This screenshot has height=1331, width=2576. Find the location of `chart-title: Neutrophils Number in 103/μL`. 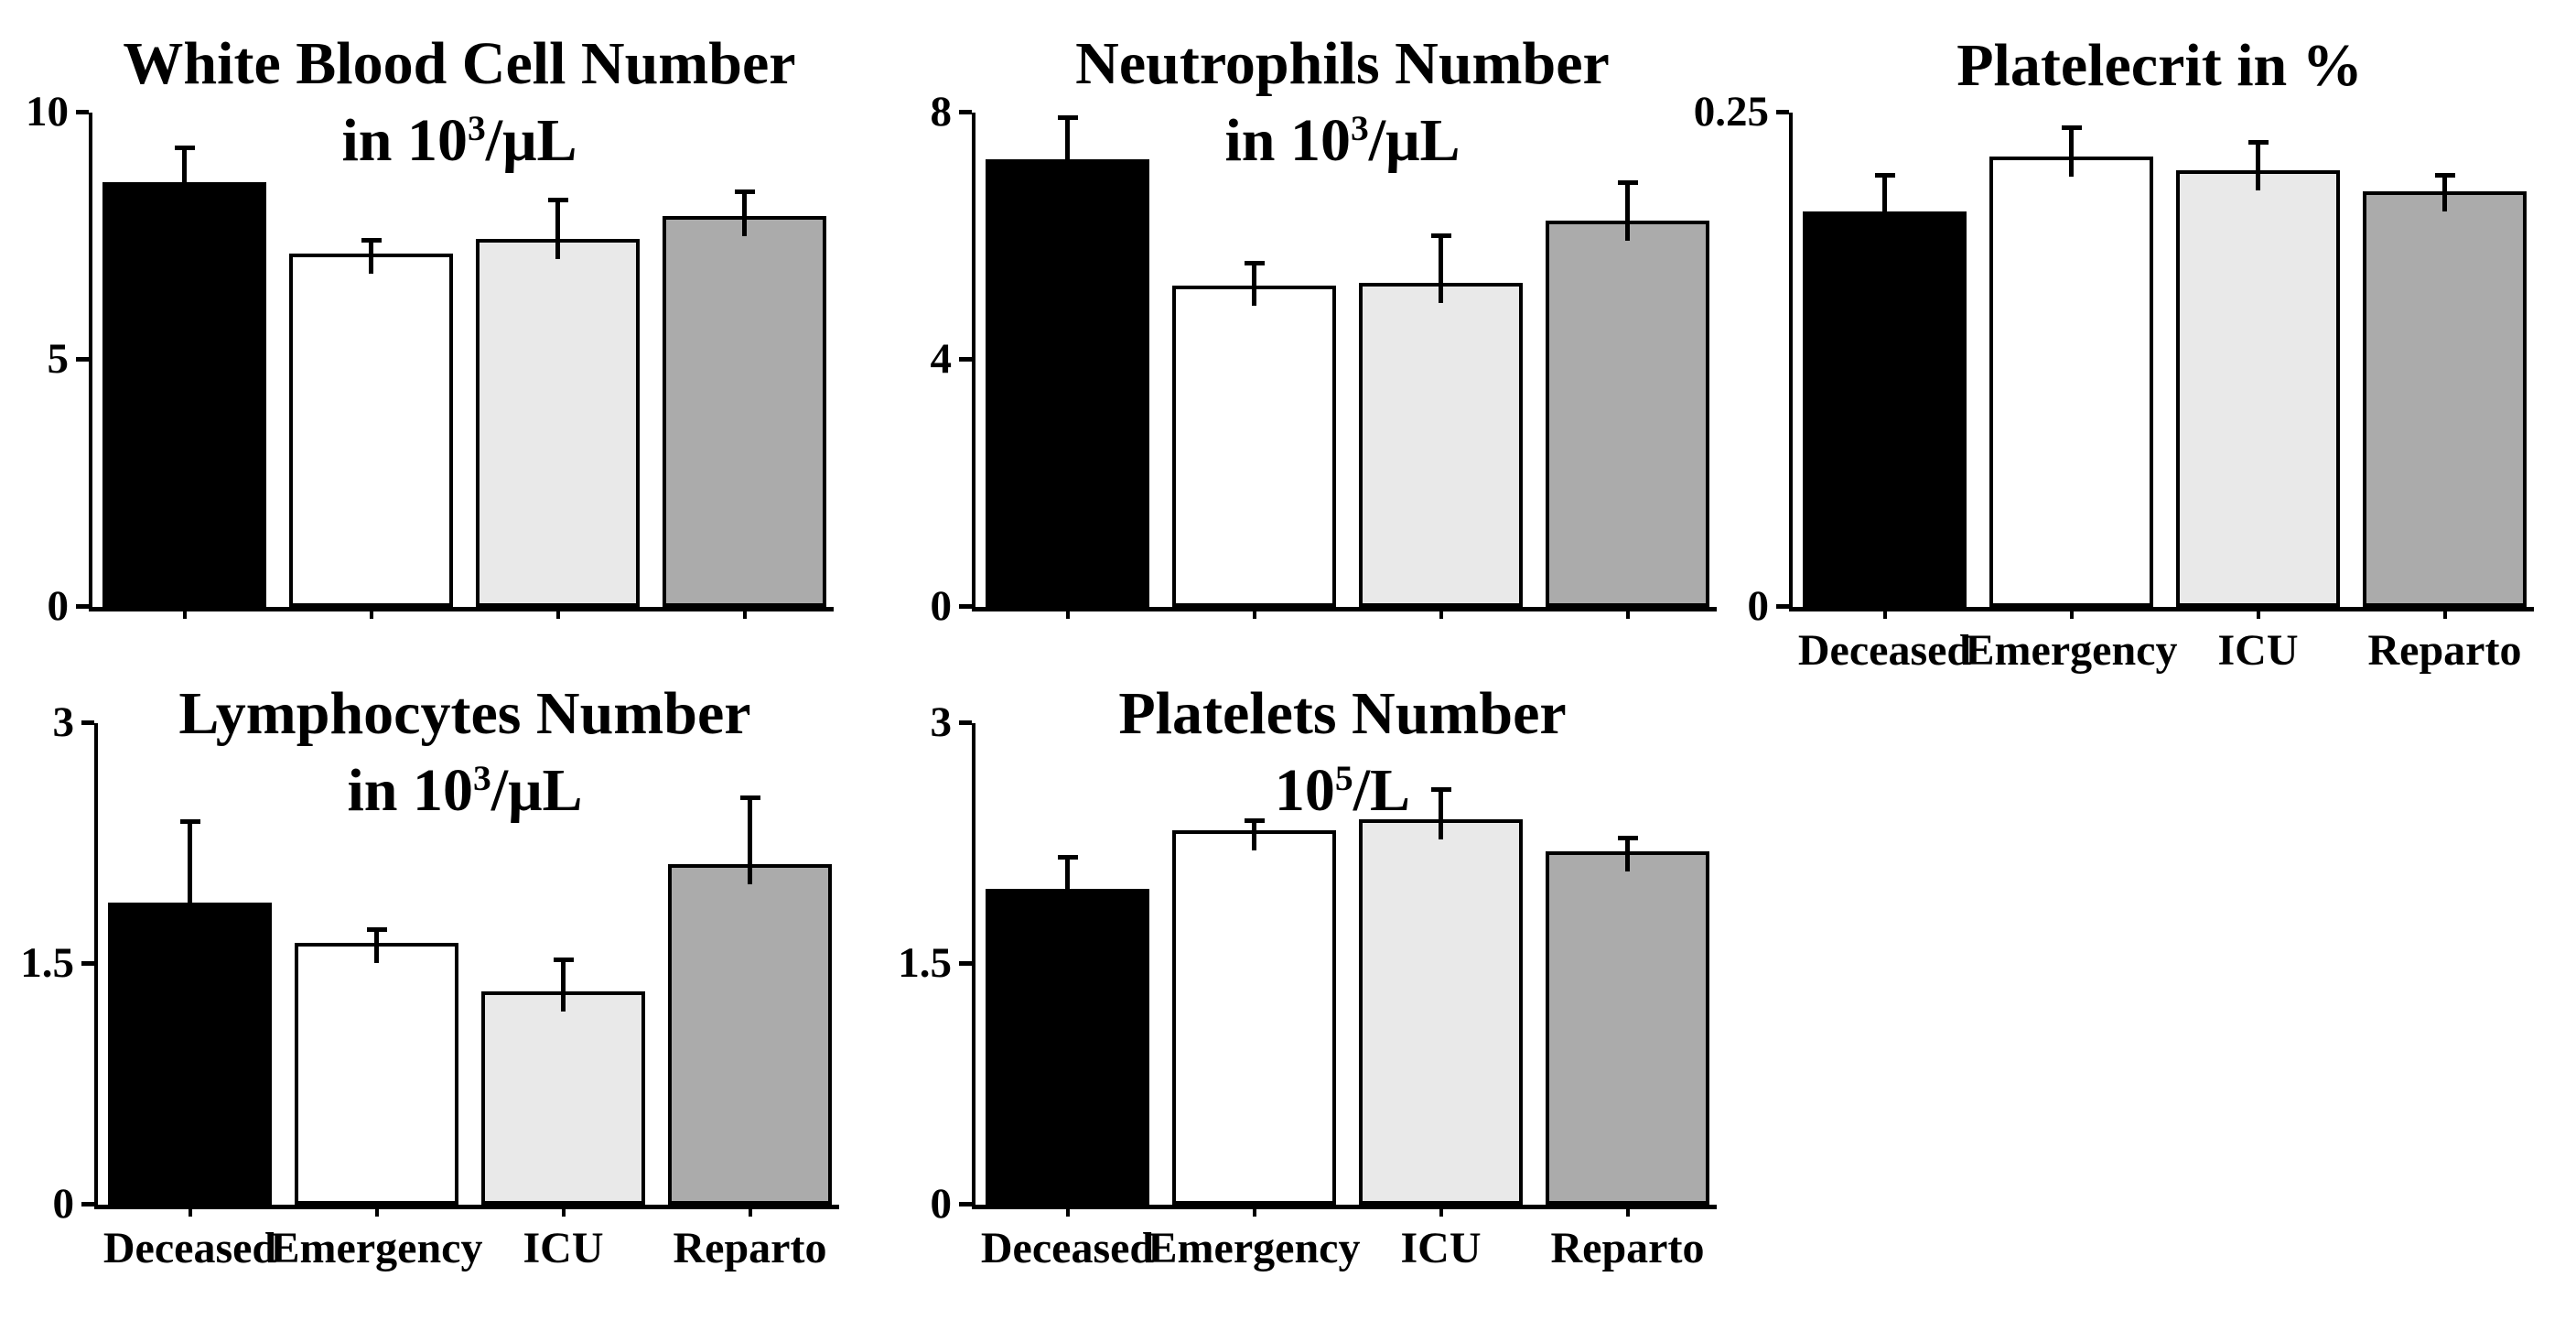

chart-title: Neutrophils Number in 103/μL is located at coordinates (1342, 102).